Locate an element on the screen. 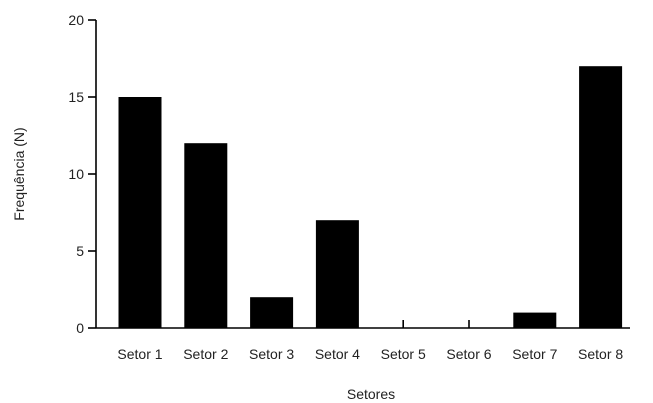 The width and height of the screenshot is (653, 403). x-tick-label: Setor 7 is located at coordinates (534, 354).